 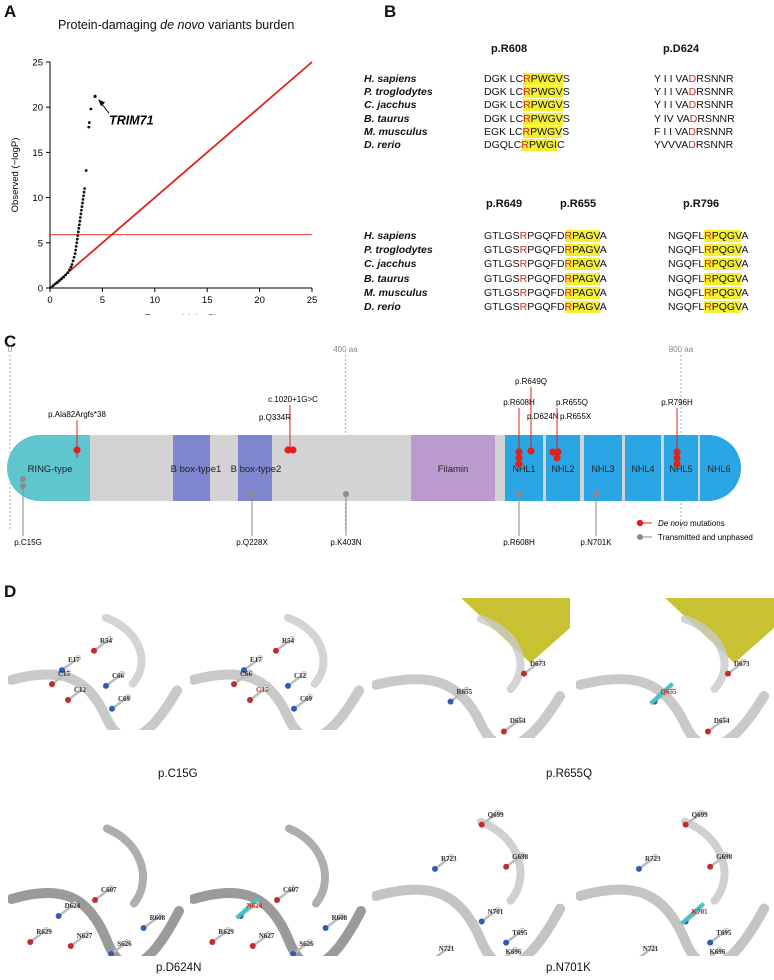 I want to click on legend-de-novo-dot, so click(x=640, y=523).